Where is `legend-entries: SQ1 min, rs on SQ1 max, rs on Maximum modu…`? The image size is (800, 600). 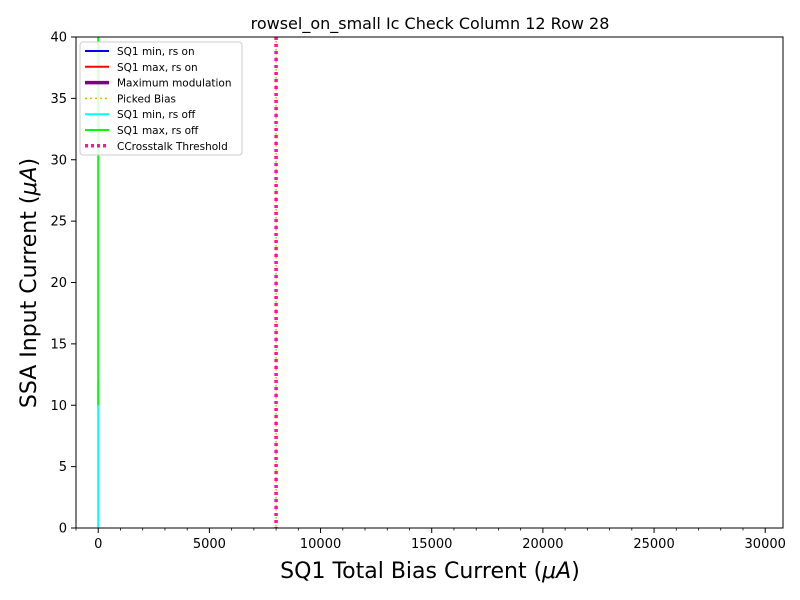
legend-entries: SQ1 min, rs on SQ1 max, rs on Maximum modu… is located at coordinates (158, 99).